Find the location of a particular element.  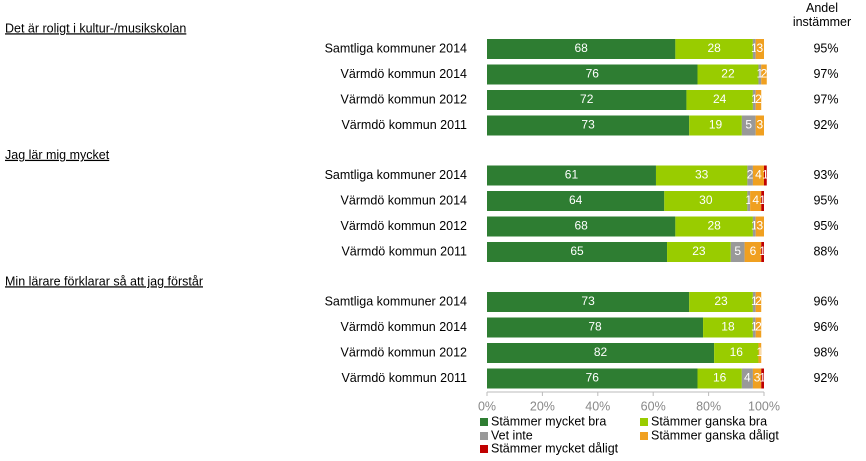

category-label: Värmdö kommun 2014 is located at coordinates (404, 200).